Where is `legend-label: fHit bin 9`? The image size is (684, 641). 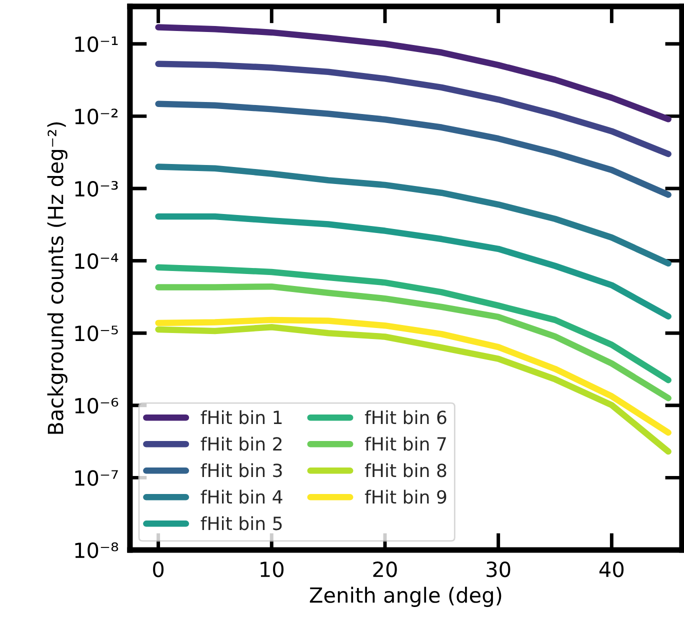
legend-label: fHit bin 9 is located at coordinates (405, 497).